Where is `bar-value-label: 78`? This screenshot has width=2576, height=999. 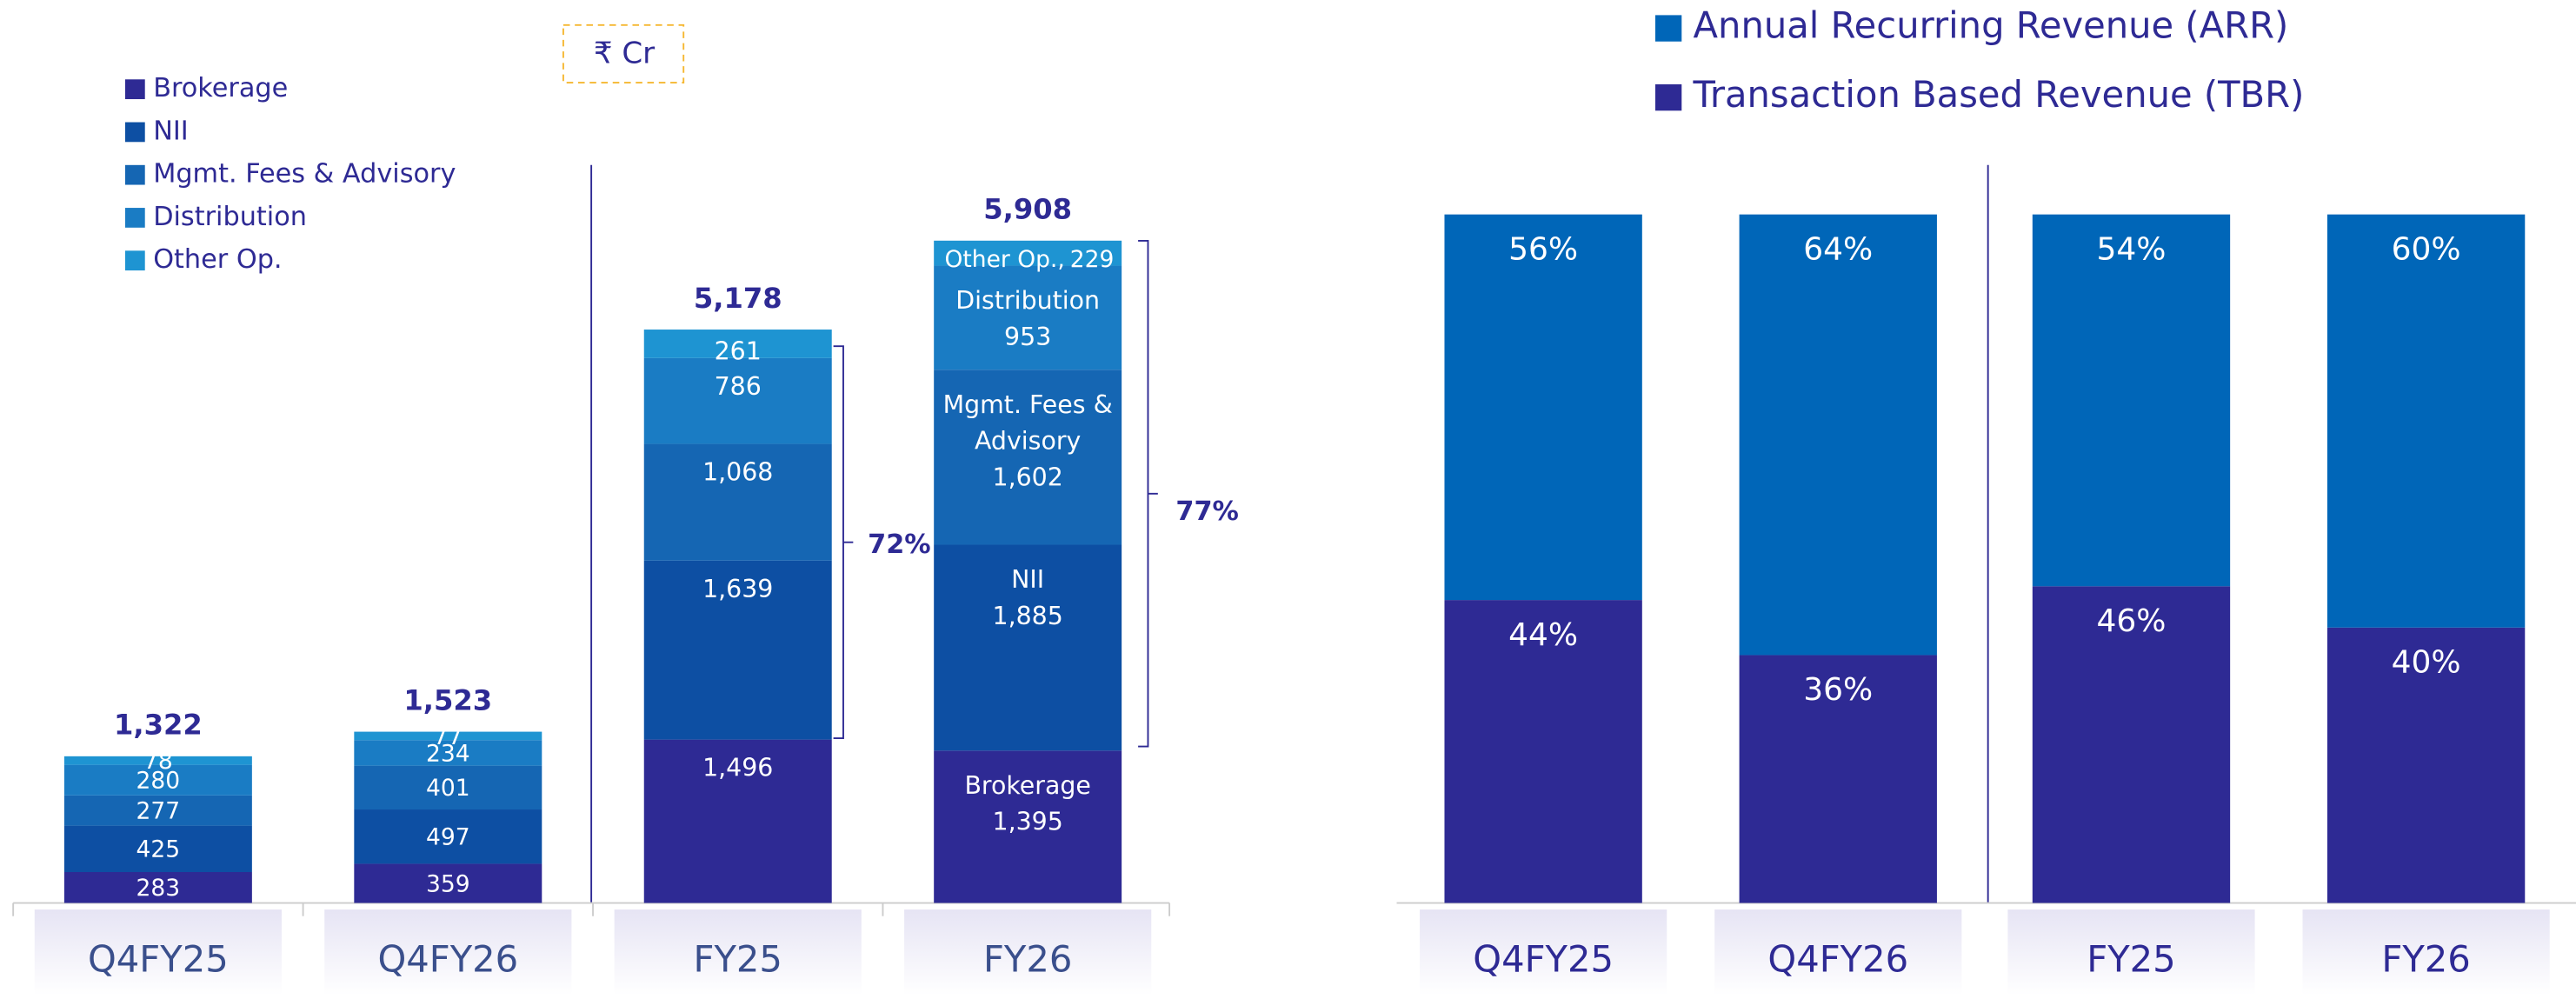
bar-value-label: 78 is located at coordinates (158, 761).